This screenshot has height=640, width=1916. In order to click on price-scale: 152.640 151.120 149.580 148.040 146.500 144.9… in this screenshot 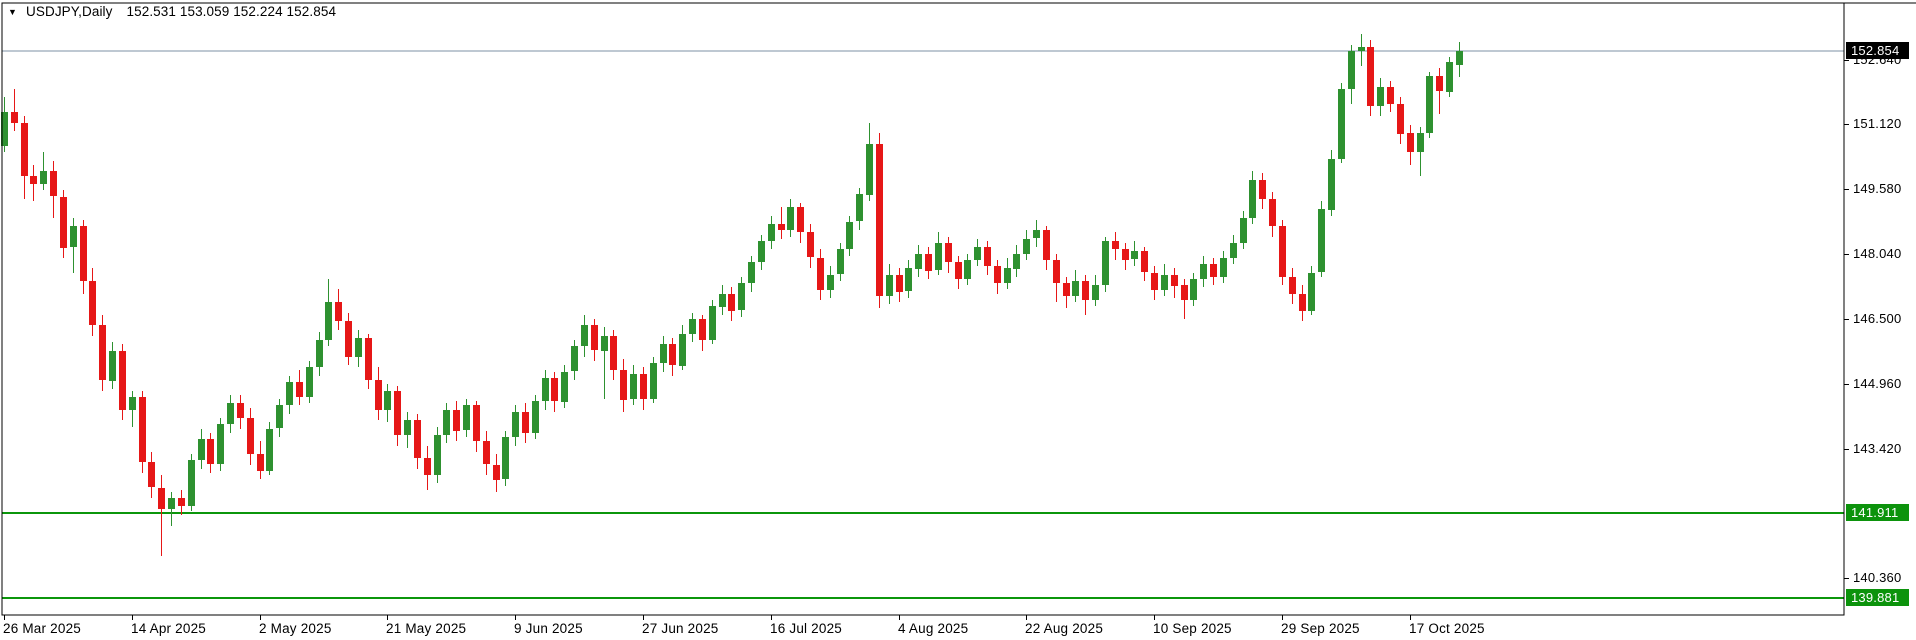, I will do `click(1880, 308)`.